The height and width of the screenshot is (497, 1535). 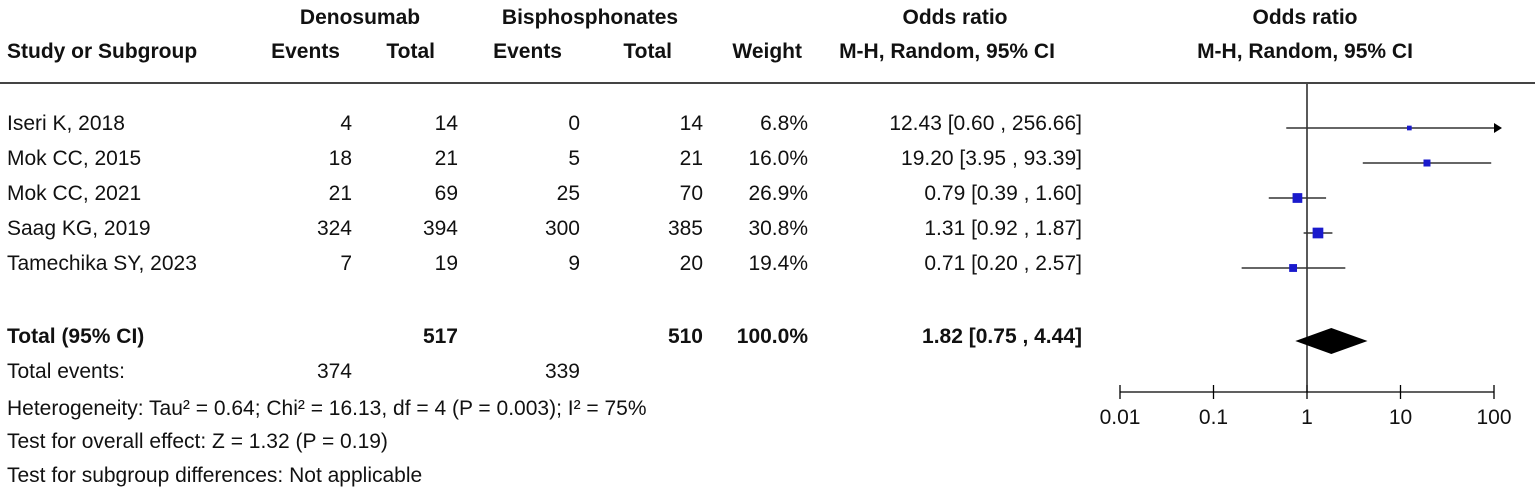 What do you see at coordinates (772, 336) in the screenshot?
I see `total-weight-cell: 100.0%` at bounding box center [772, 336].